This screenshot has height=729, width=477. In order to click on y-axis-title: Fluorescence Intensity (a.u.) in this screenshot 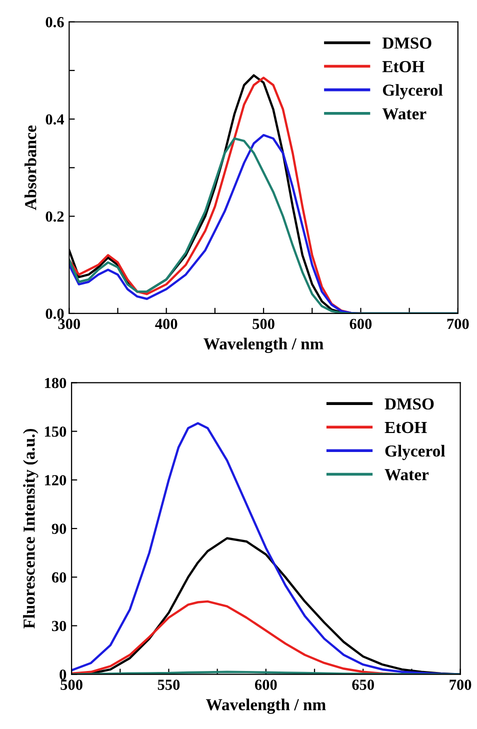, I will do `click(30, 528)`.